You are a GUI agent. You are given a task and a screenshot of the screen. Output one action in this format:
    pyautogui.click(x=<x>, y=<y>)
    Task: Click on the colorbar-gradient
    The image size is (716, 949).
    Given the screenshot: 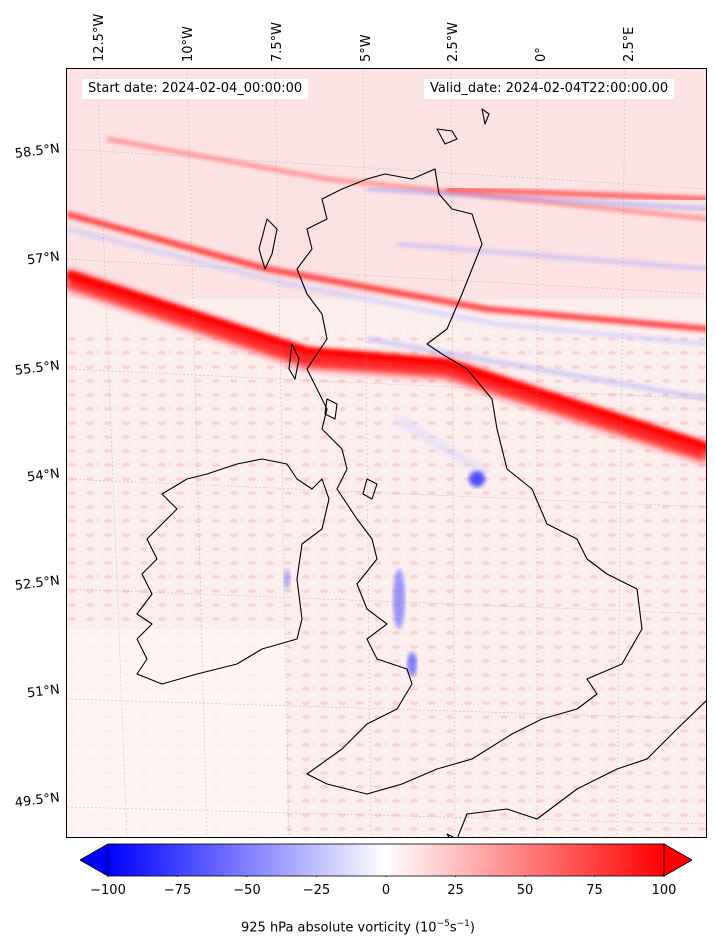 What is the action you would take?
    pyautogui.click(x=386, y=860)
    